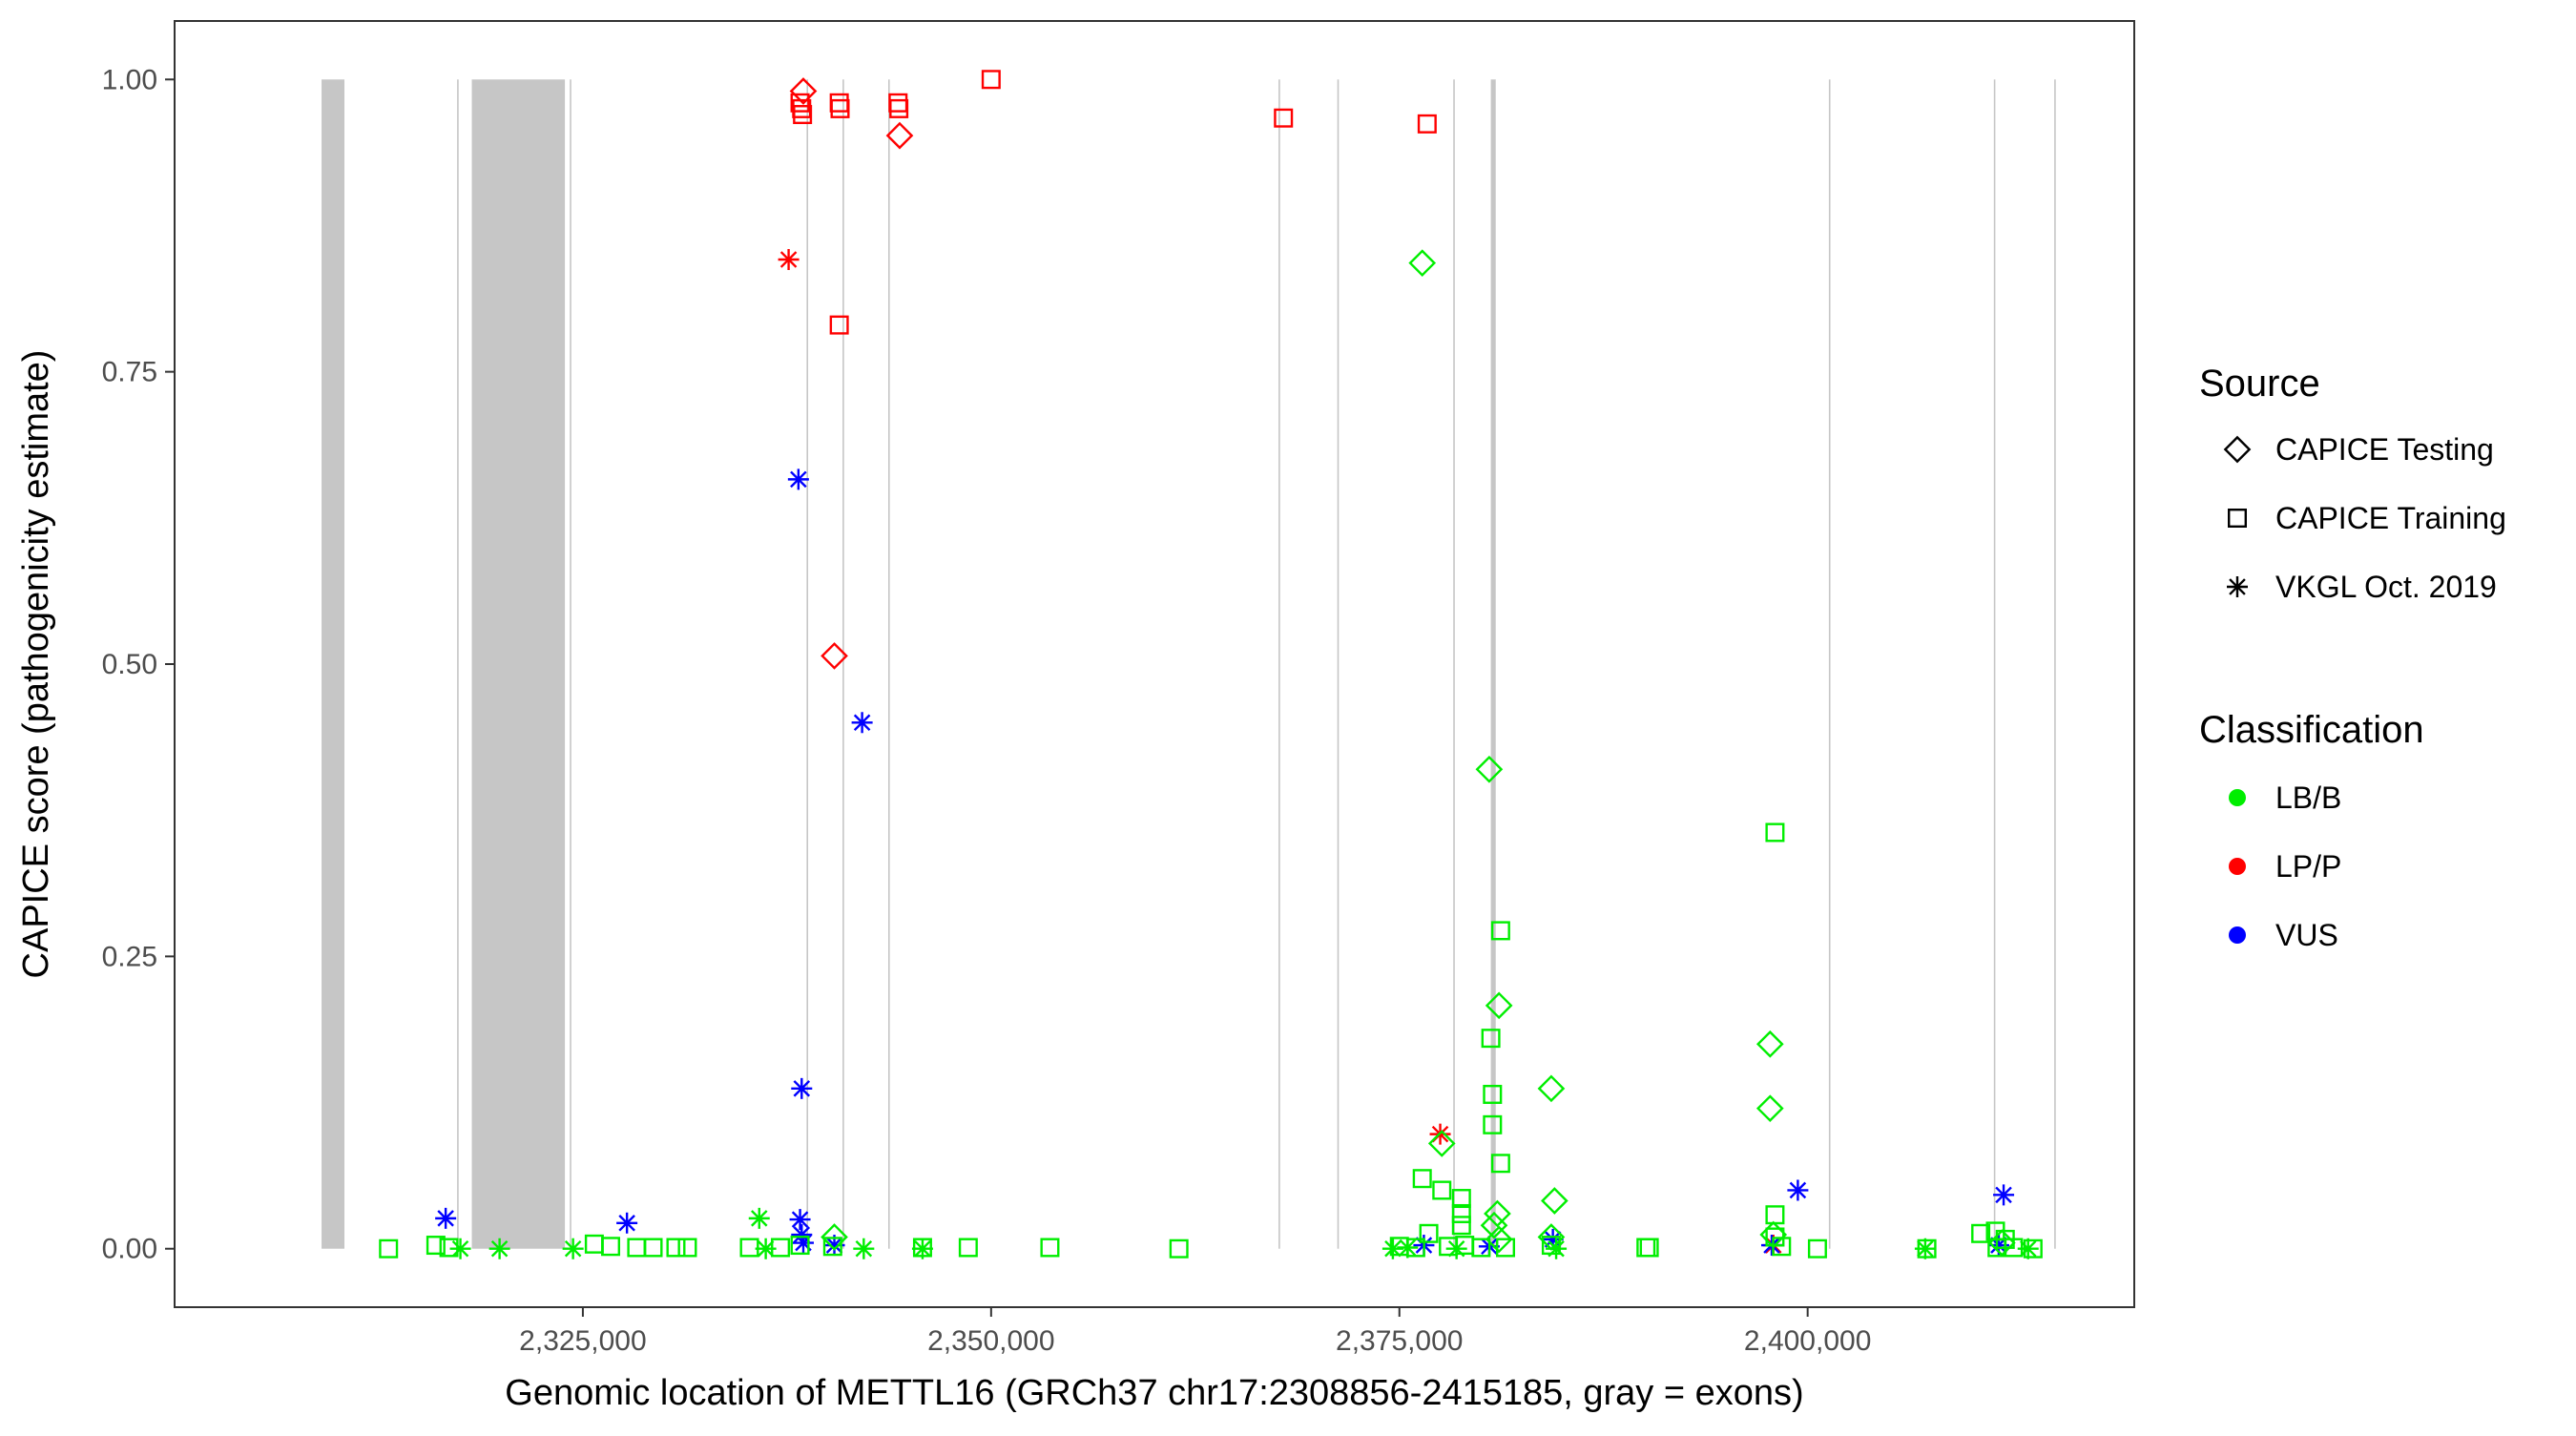 The image size is (2576, 1436). What do you see at coordinates (2311, 730) in the screenshot?
I see `legend-classification-title: Classification` at bounding box center [2311, 730].